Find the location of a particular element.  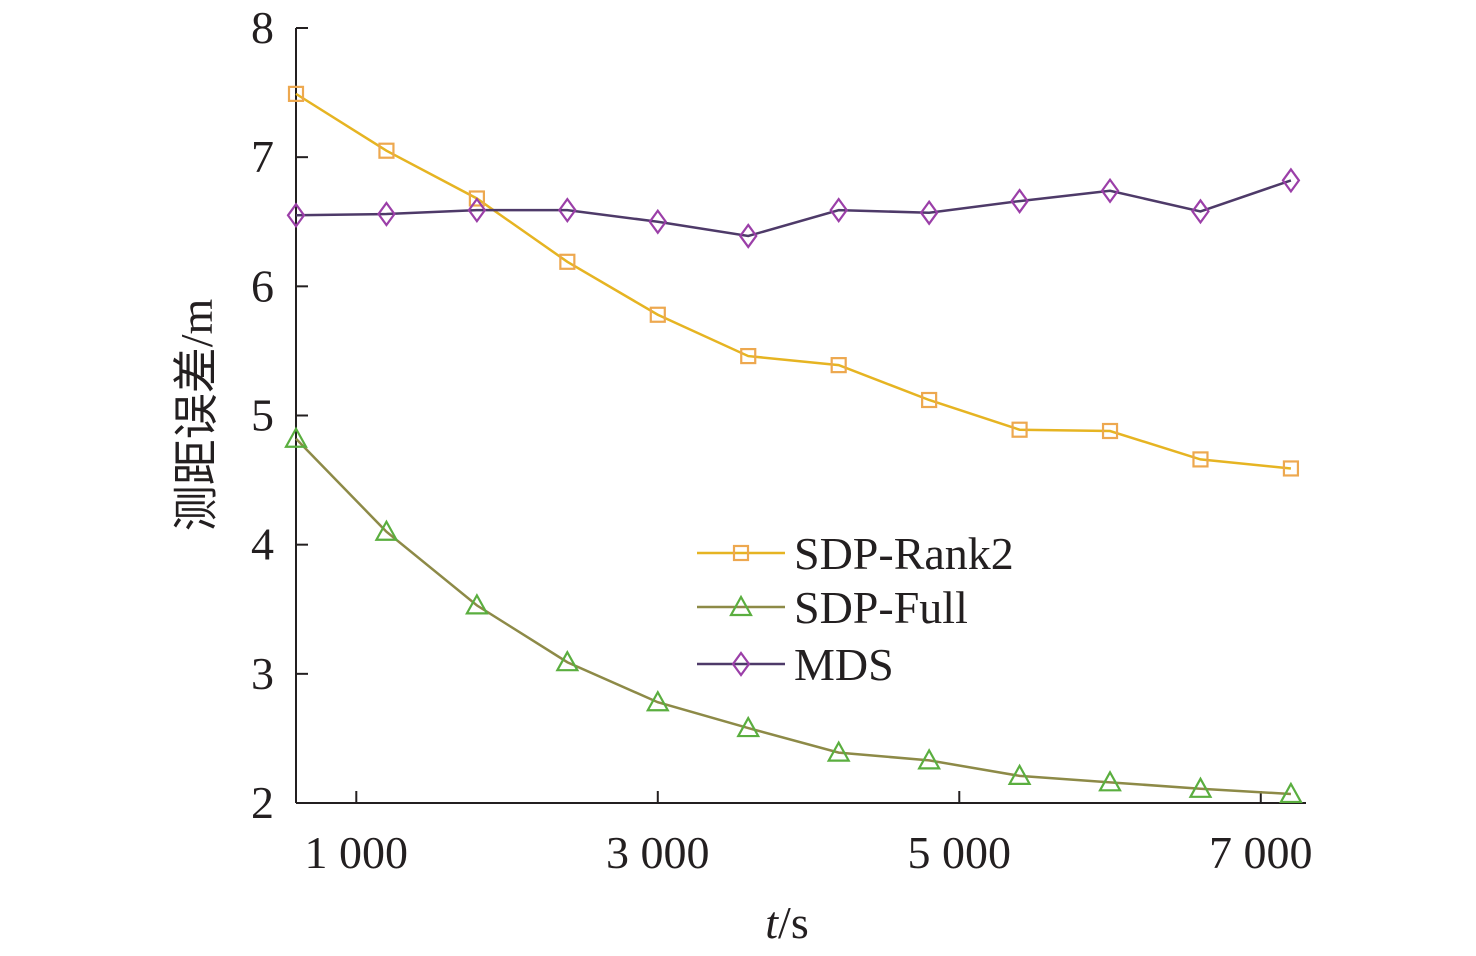

series-mds is located at coordinates (793, 208).